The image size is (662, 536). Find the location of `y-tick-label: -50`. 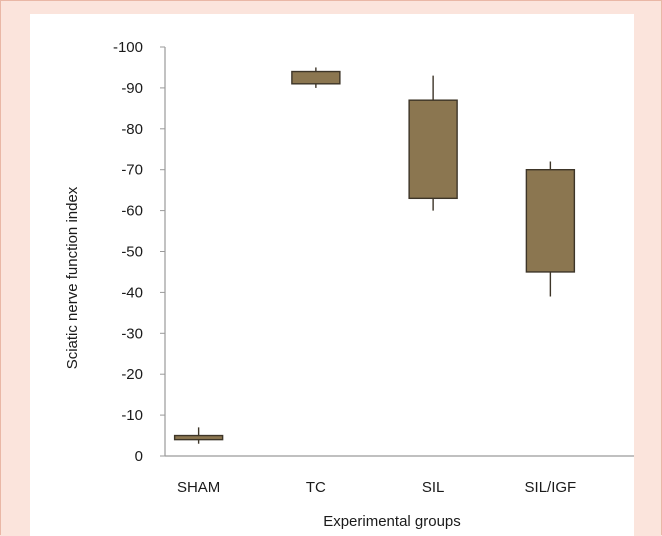

y-tick-label: -50 is located at coordinates (132, 252).